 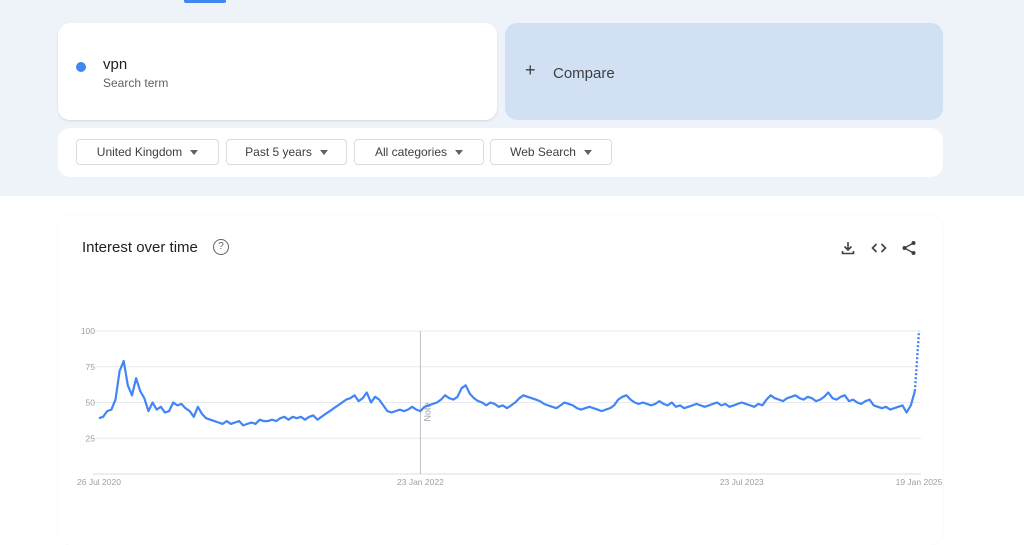 I want to click on y-tick-label: 50, so click(x=91, y=403).